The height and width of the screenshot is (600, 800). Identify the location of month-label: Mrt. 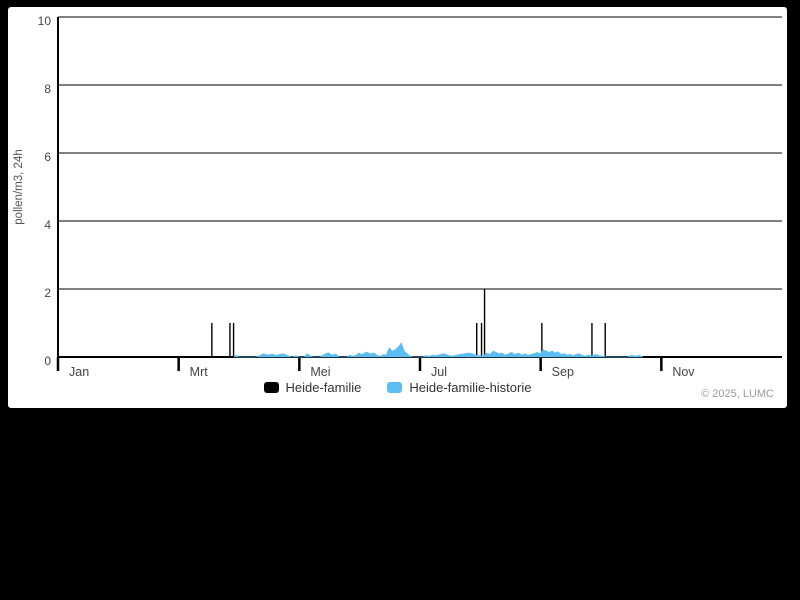
(199, 372).